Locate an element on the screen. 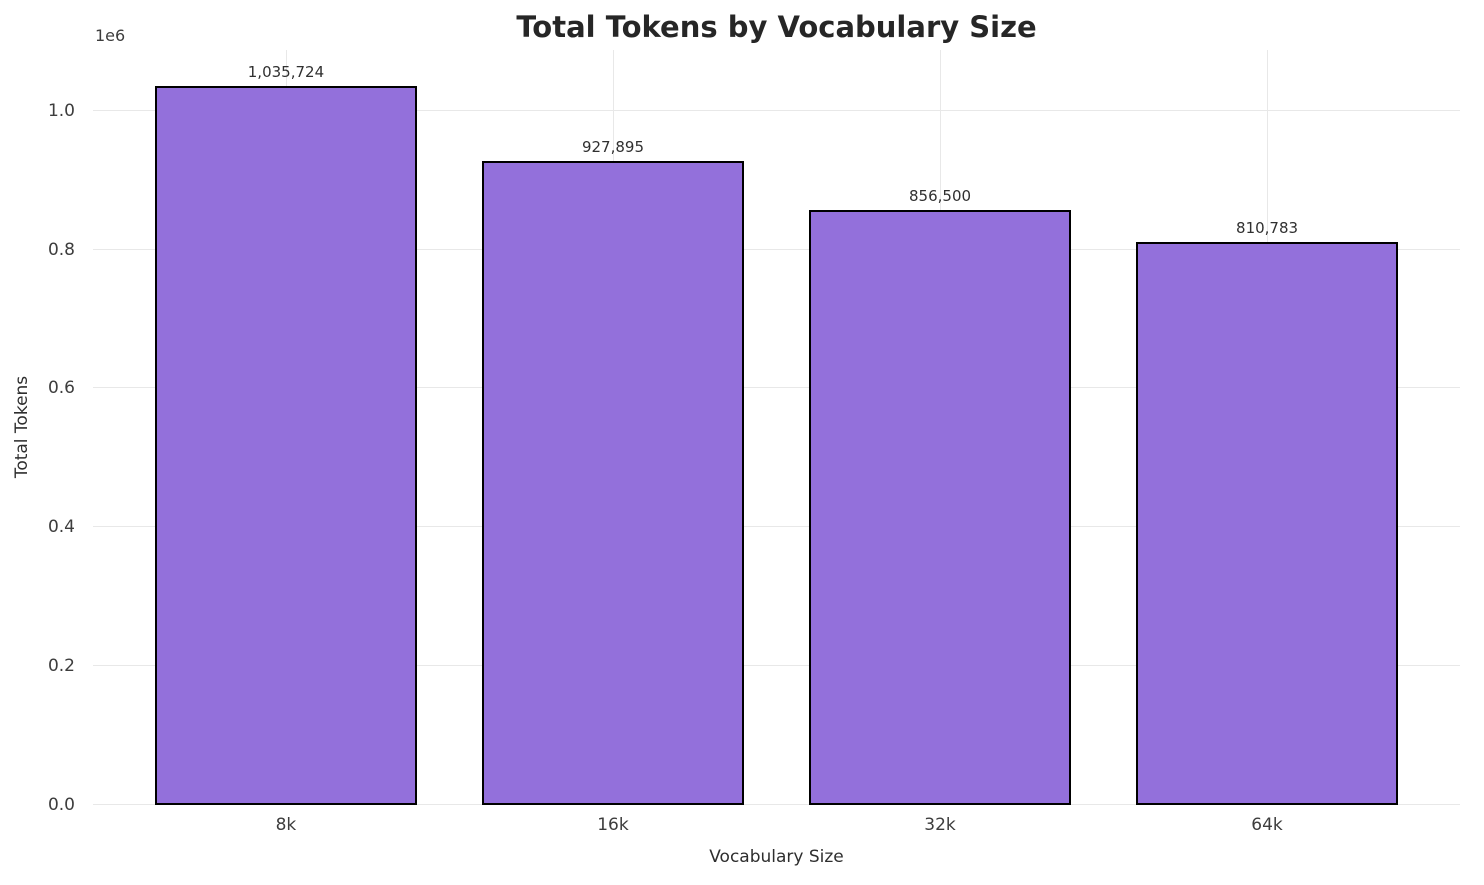 Image resolution: width=1484 pixels, height=885 pixels. x-axis-ticks: 8k 16k 32k 64k is located at coordinates (776, 828).